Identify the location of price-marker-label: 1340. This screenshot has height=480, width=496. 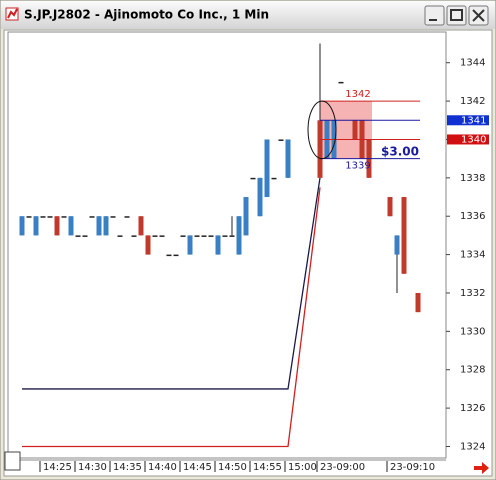
(473, 139).